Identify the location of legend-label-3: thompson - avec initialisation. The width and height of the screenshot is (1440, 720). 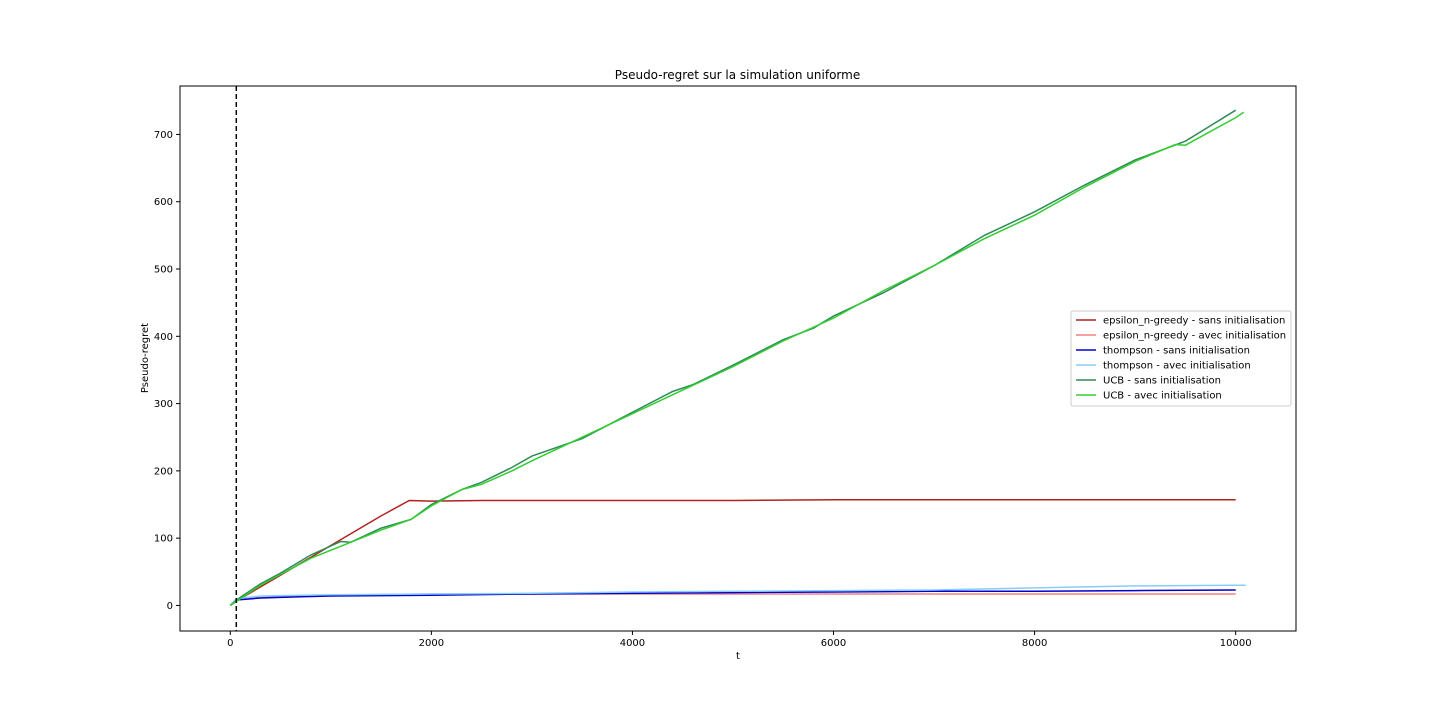
(1177, 366).